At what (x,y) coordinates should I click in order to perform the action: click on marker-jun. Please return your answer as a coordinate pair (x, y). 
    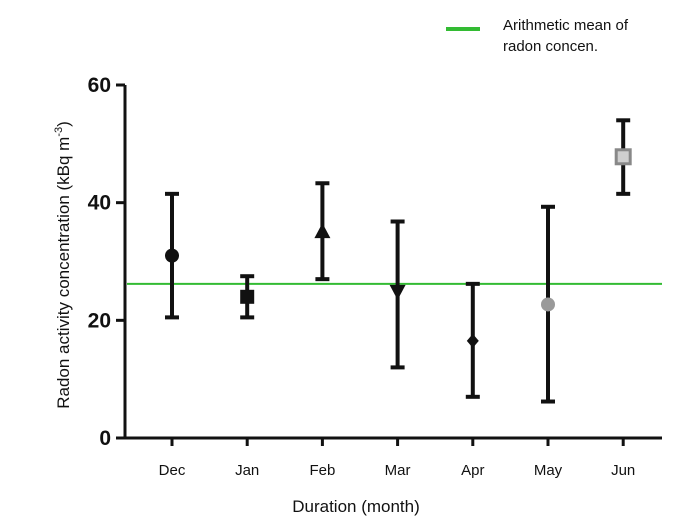
    Looking at the image, I should click on (623, 157).